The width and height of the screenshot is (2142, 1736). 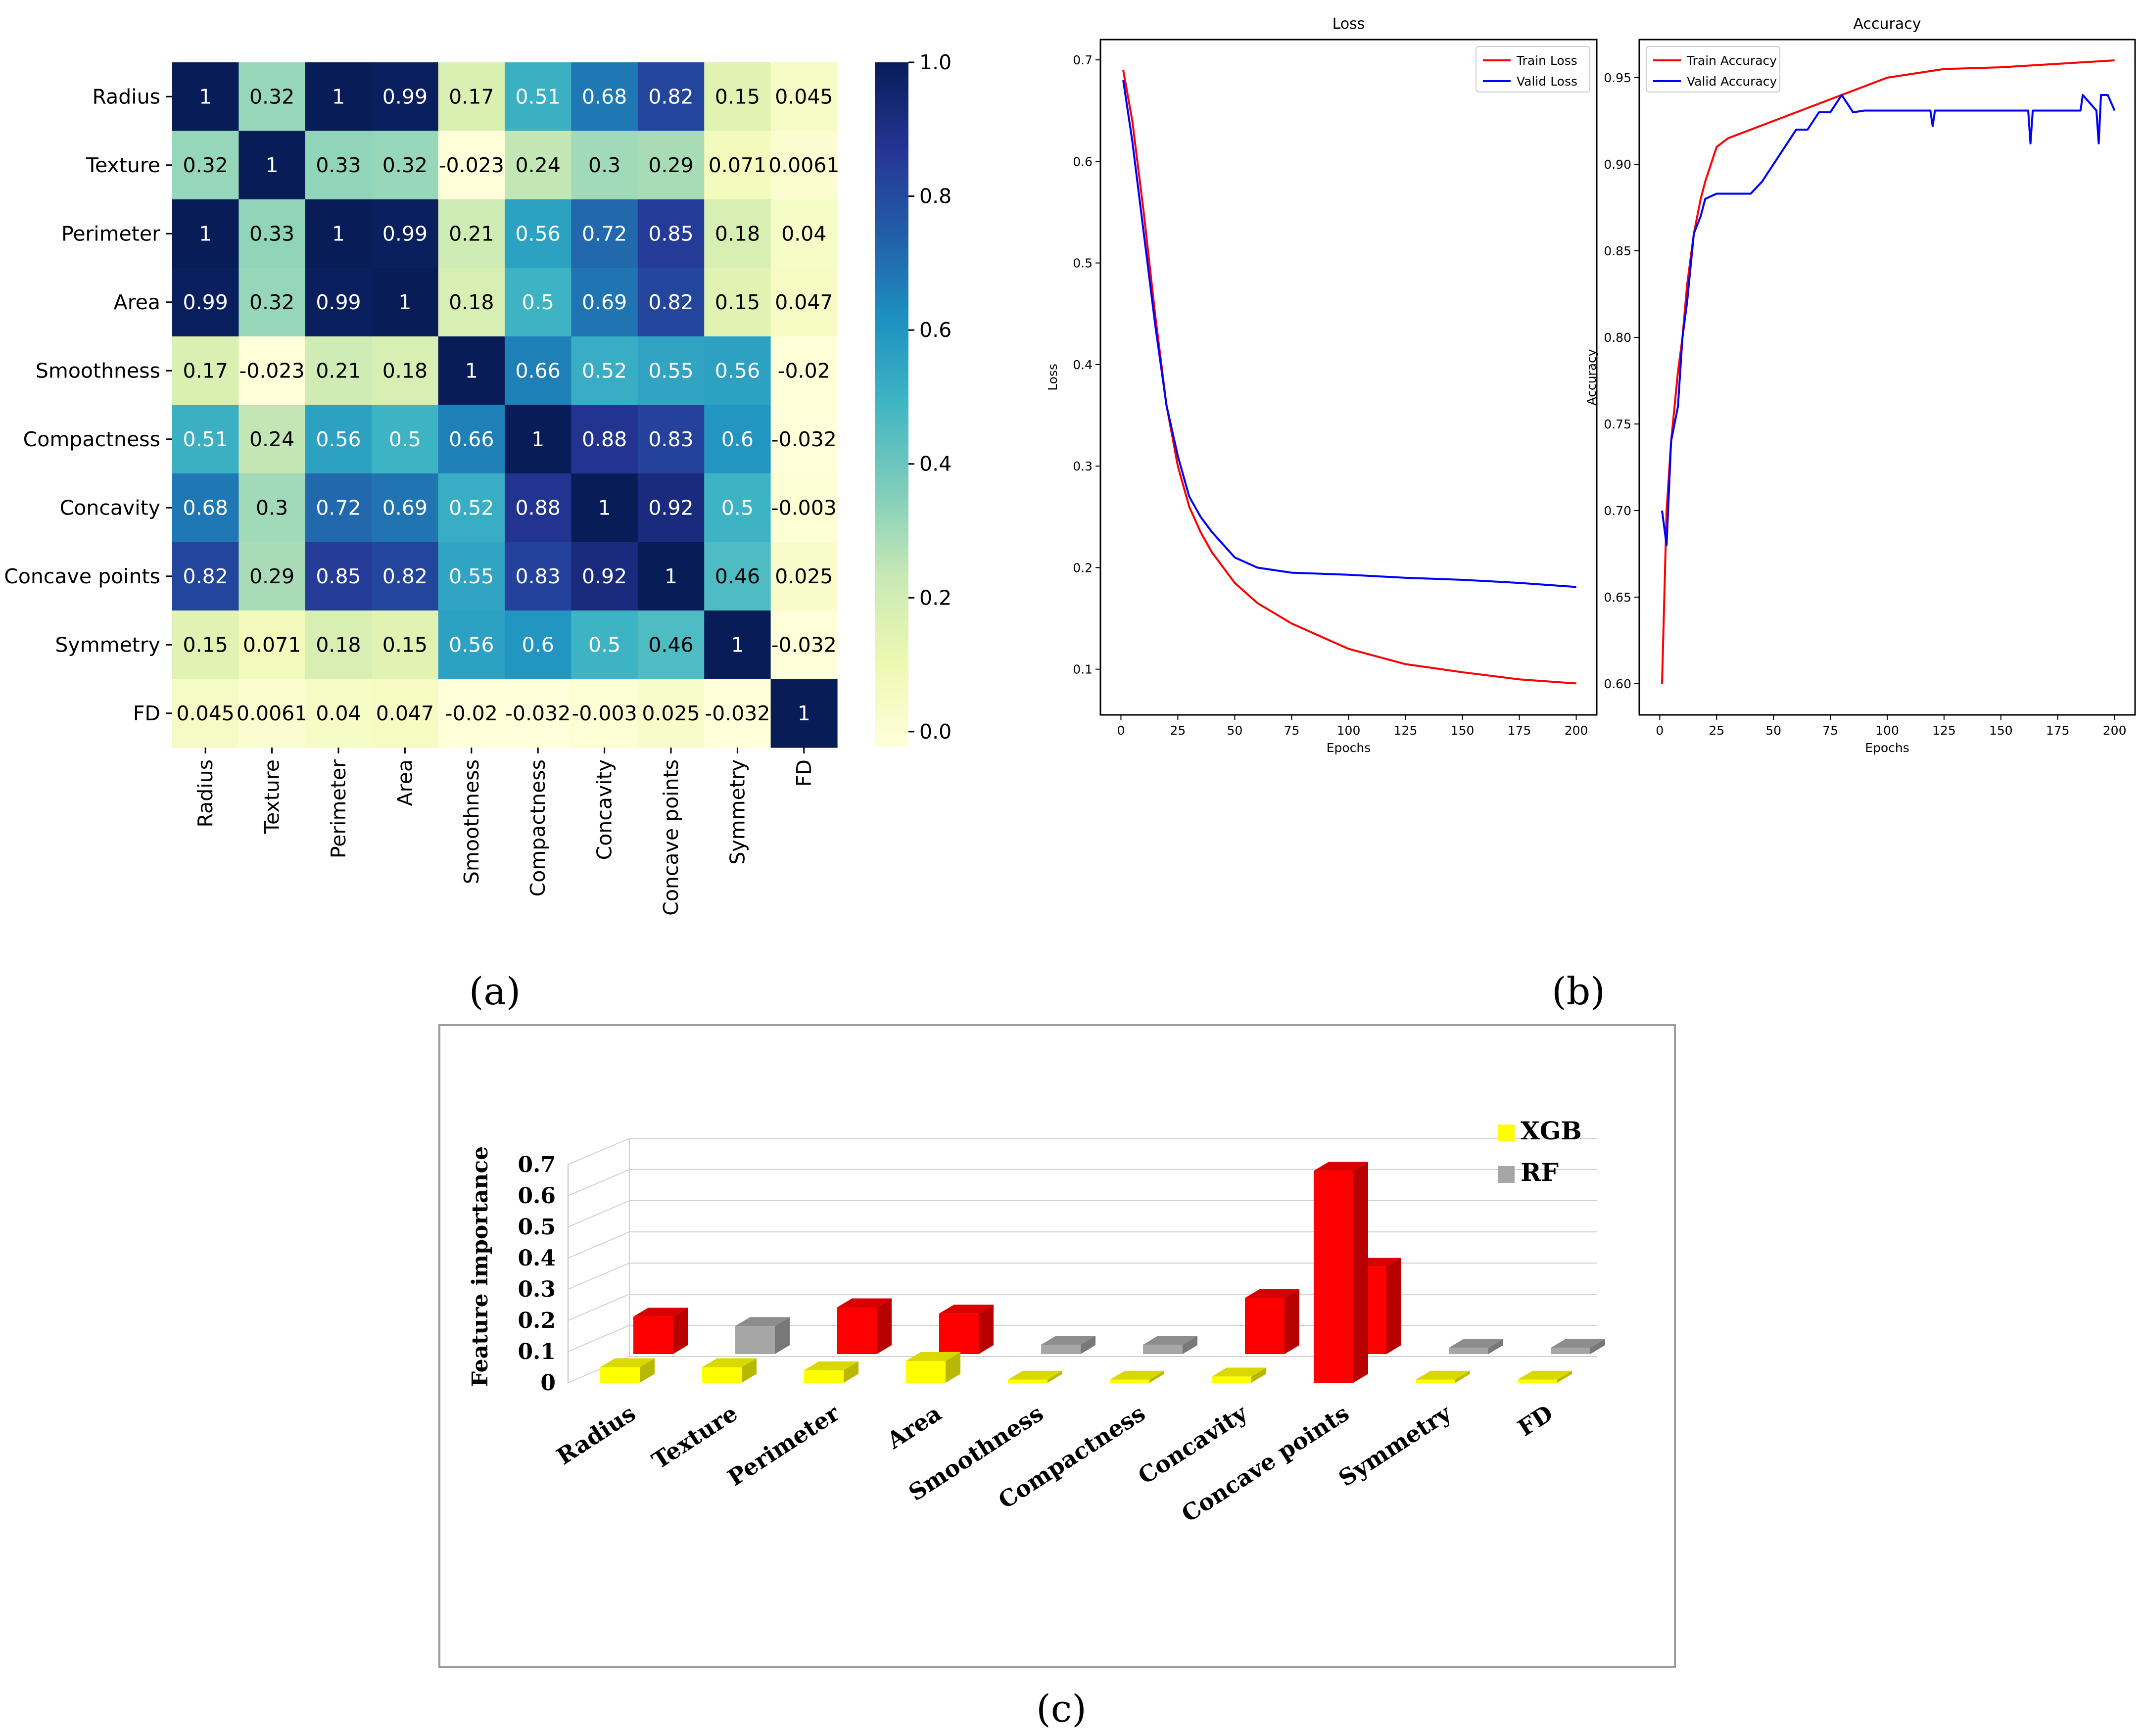 What do you see at coordinates (405, 233) in the screenshot?
I see `heatmap-cell-label: 0.99` at bounding box center [405, 233].